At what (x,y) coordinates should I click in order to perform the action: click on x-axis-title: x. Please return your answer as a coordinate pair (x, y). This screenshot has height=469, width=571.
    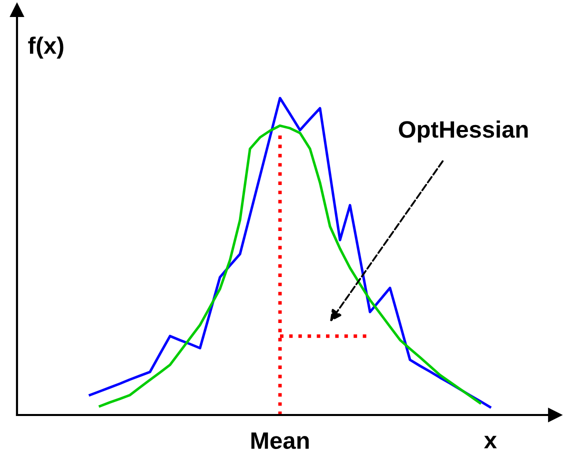
    Looking at the image, I should click on (490, 442).